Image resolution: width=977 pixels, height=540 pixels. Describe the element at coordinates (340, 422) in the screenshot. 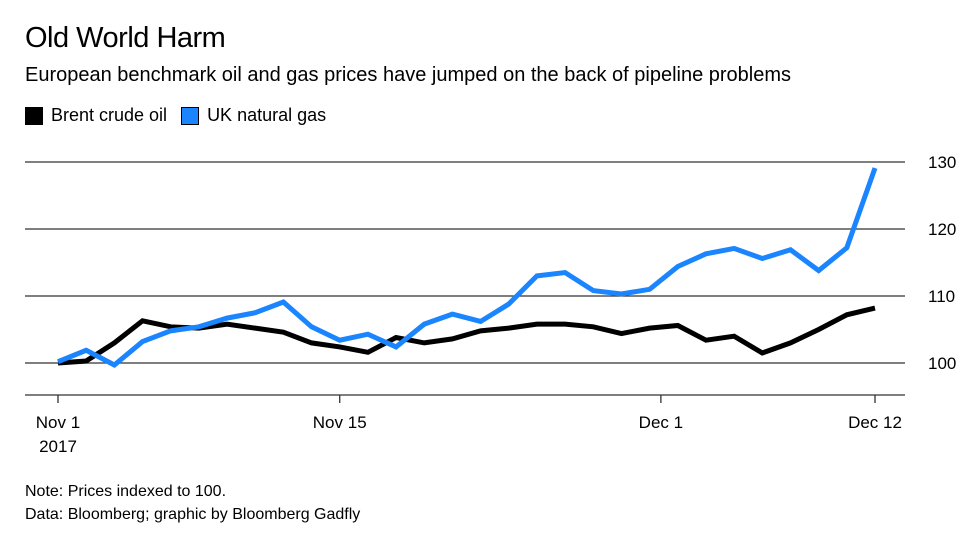

I see `x-tick-label: Nov 15` at that location.